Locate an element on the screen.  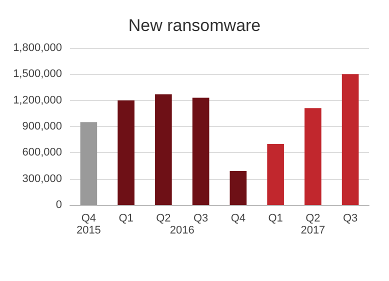
text: 2017 is located at coordinates (313, 230).